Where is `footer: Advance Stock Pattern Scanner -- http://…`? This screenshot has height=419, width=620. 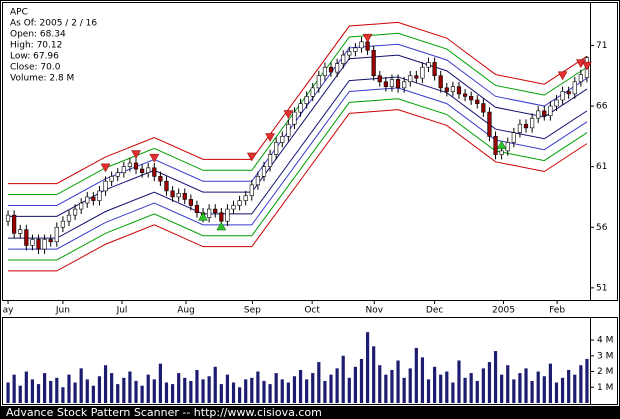 footer: Advance Stock Pattern Scanner -- http://… is located at coordinates (164, 412).